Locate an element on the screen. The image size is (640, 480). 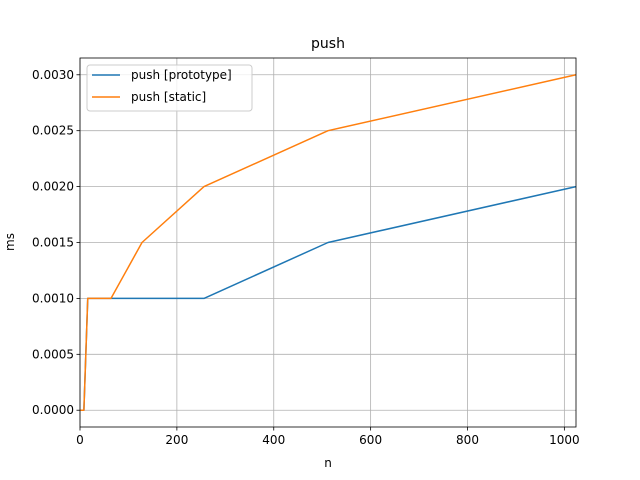
y-tick-label: 0.0020 is located at coordinates (53, 187).